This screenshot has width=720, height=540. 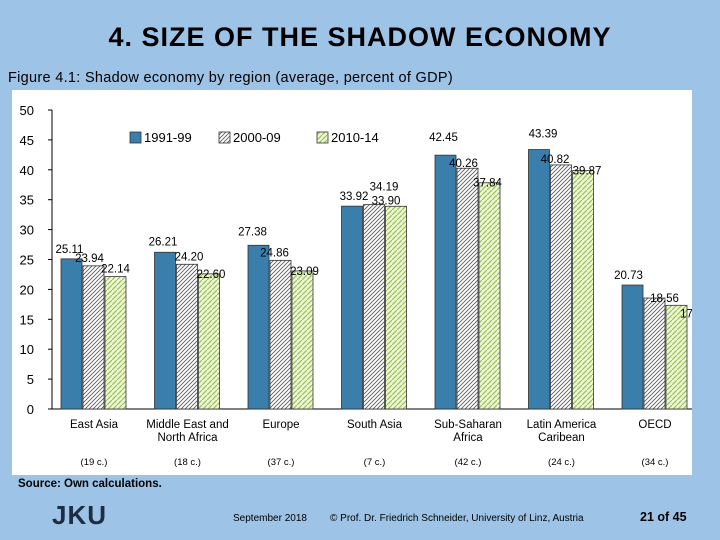 What do you see at coordinates (94, 462) in the screenshot?
I see `country-count-label: (19 c.)` at bounding box center [94, 462].